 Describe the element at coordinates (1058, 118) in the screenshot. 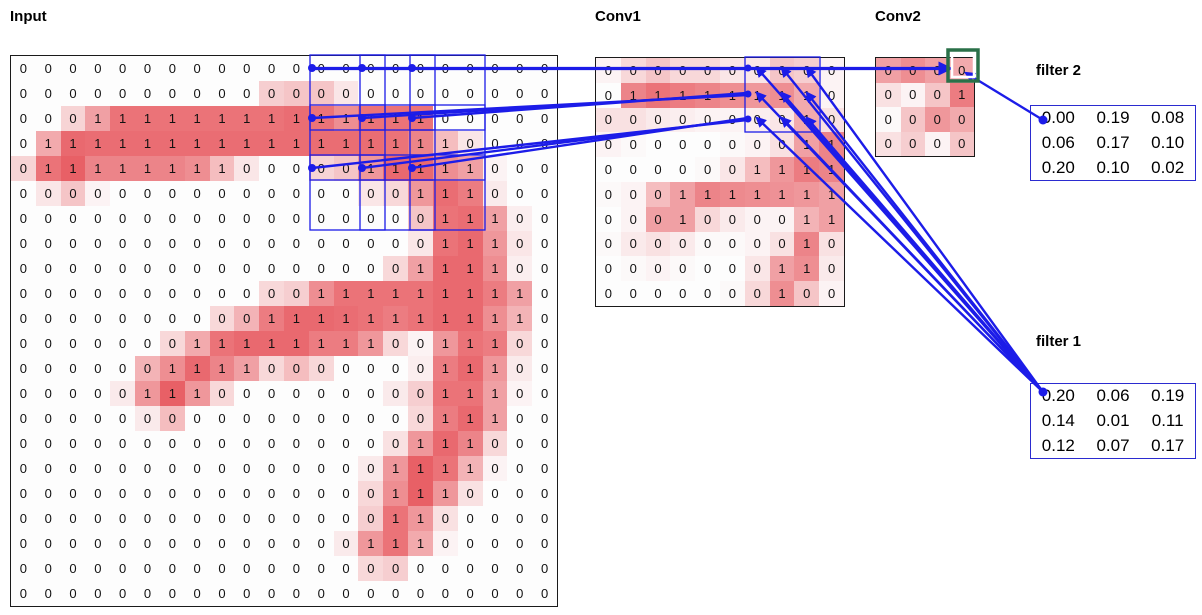

I see `filter-value: 0.00` at that location.